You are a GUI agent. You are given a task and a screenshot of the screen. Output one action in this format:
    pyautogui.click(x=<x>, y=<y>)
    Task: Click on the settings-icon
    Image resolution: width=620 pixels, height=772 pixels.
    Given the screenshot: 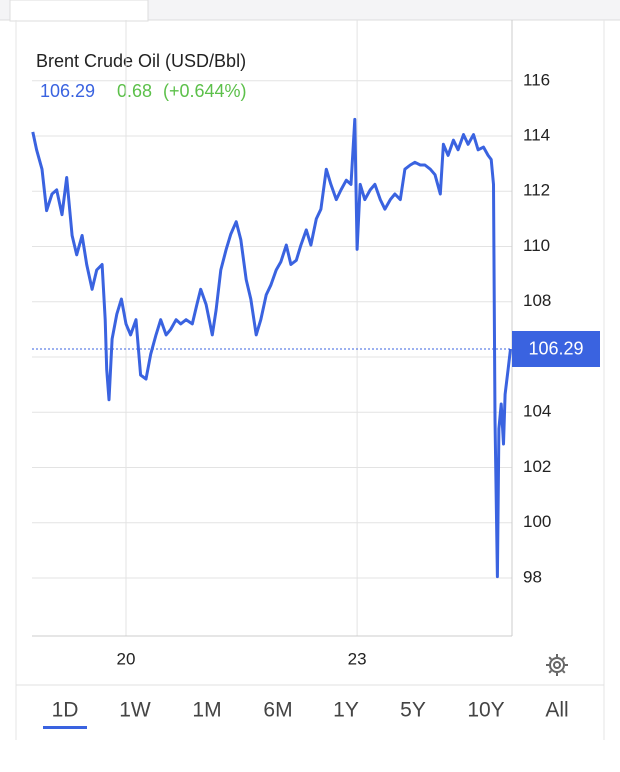 What is the action you would take?
    pyautogui.click(x=557, y=665)
    